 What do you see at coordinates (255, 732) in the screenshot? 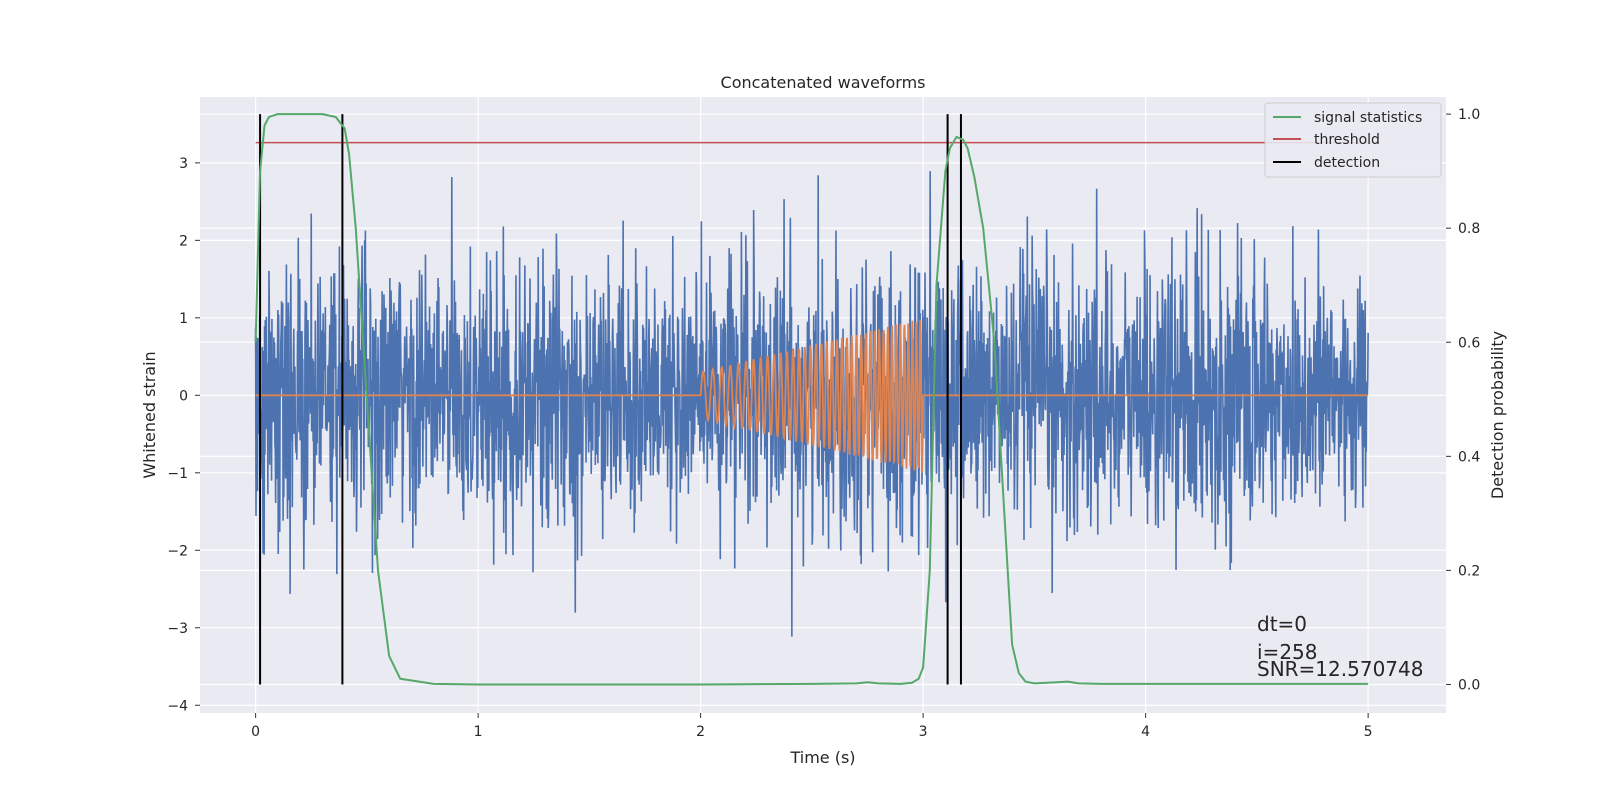
I see `x-tick-label: 0` at bounding box center [255, 732].